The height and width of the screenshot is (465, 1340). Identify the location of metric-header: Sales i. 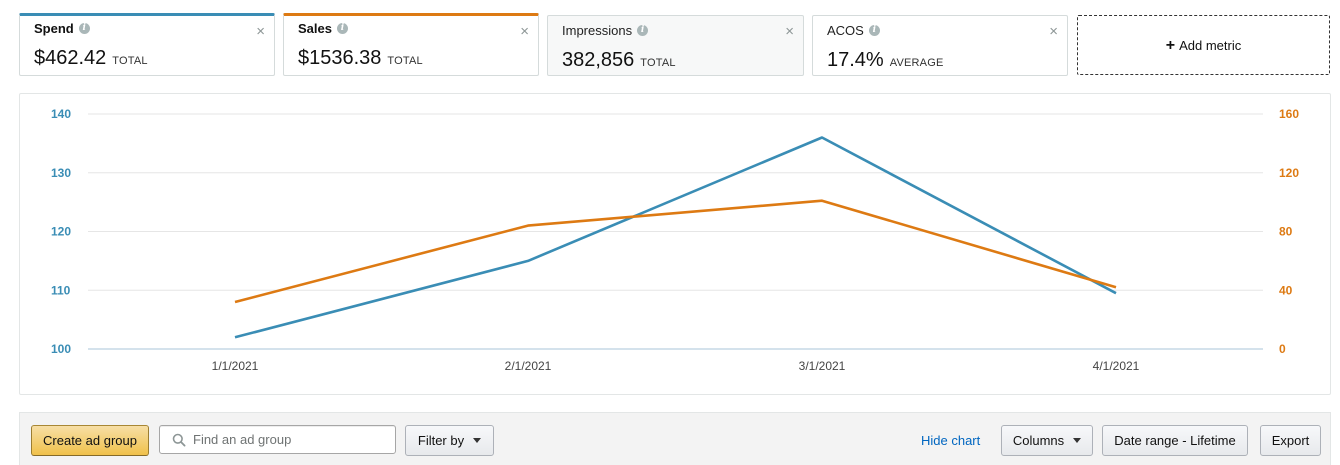
(323, 28).